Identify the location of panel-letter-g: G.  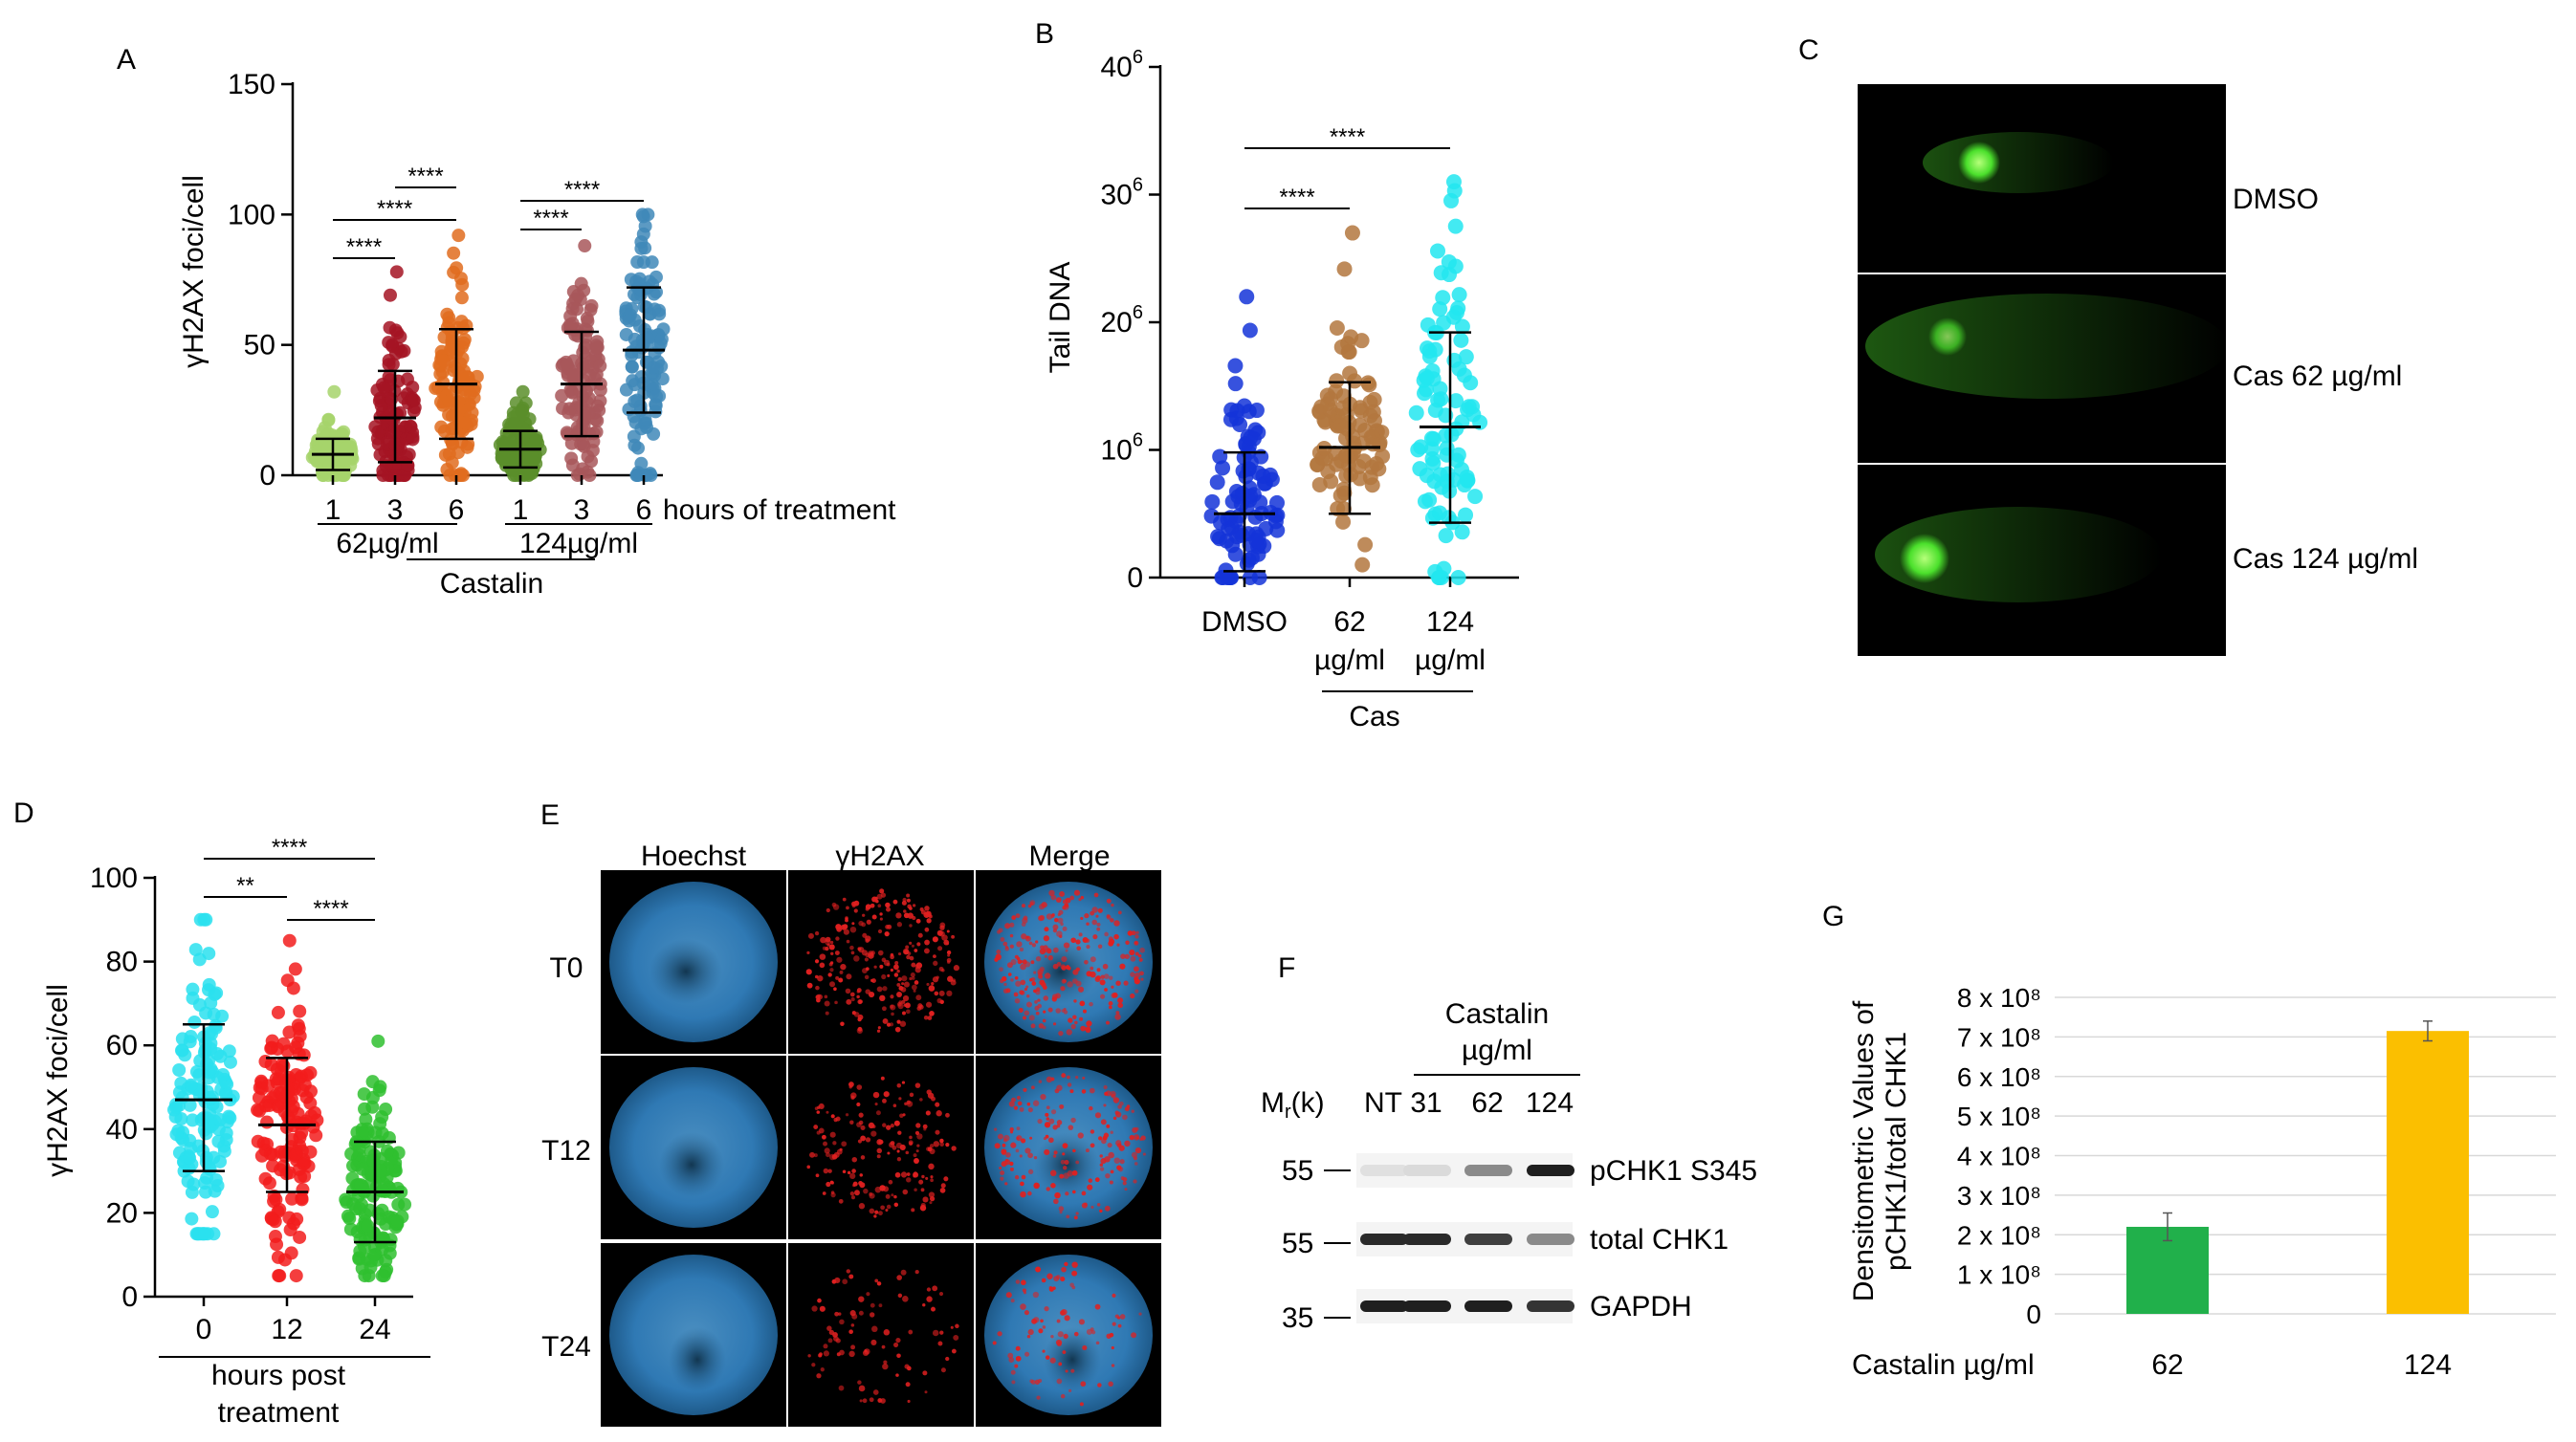
(1833, 916).